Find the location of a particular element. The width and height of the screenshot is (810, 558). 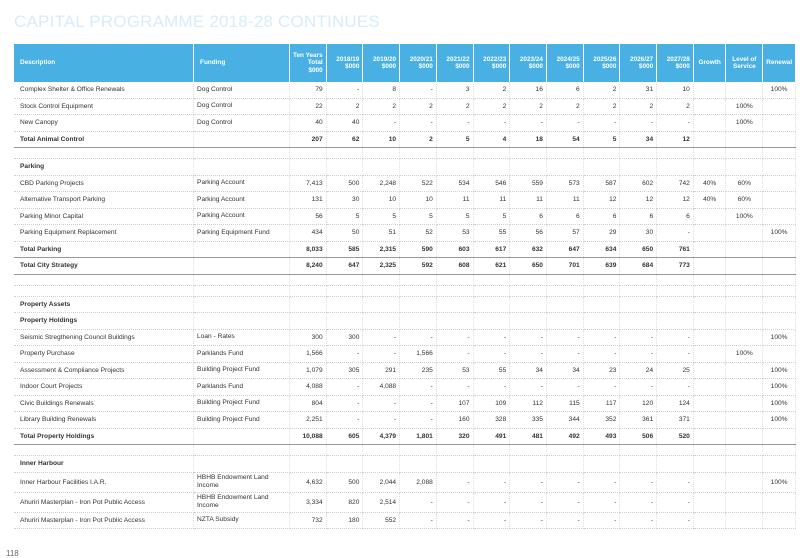

cell-2025-26: 23 is located at coordinates (602, 370).